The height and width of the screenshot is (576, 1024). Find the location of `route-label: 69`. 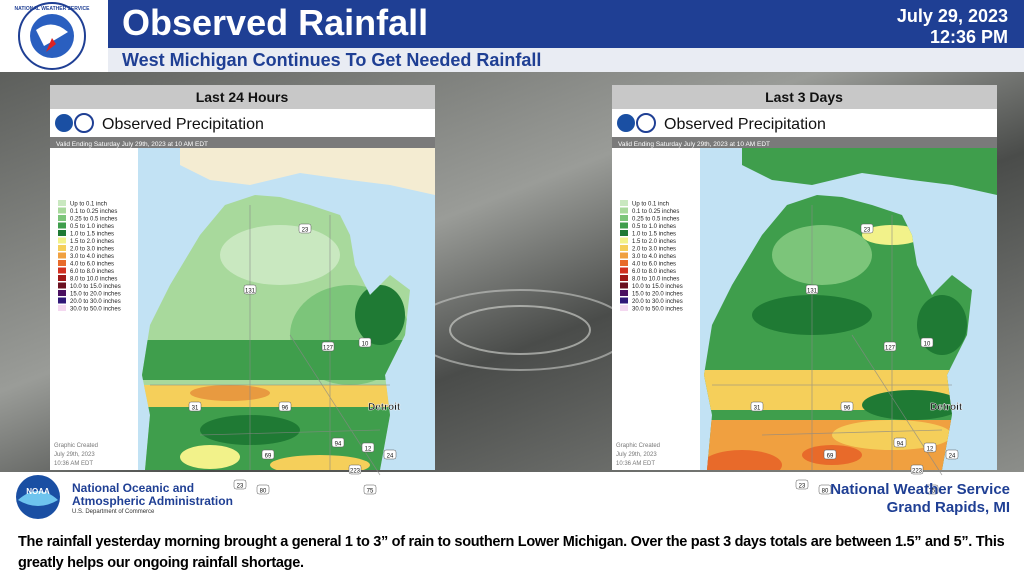

route-label: 69 is located at coordinates (830, 457).